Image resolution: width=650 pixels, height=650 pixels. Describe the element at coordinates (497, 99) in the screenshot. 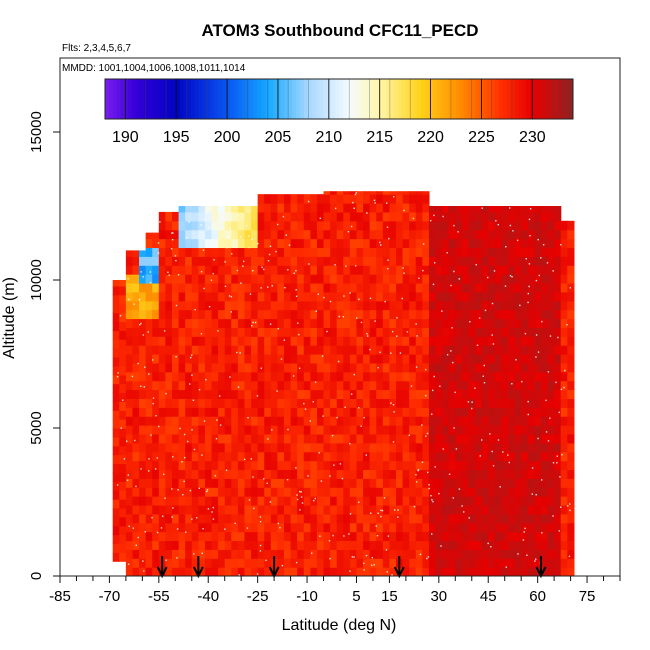

I see `colorbar-segment` at that location.